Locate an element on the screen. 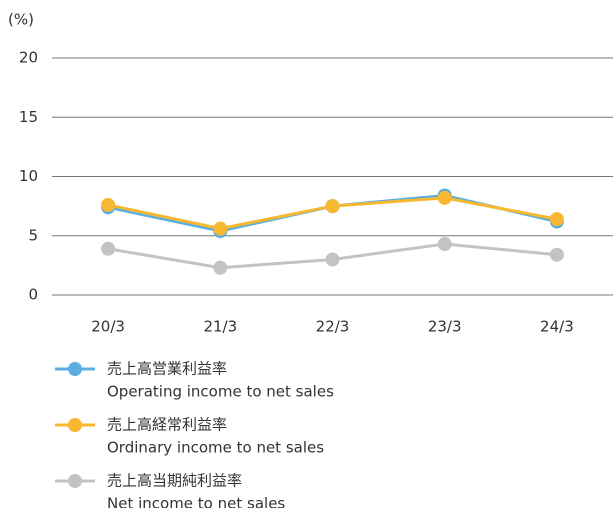  legend-label: 売上高当期純利益率 is located at coordinates (174, 481).